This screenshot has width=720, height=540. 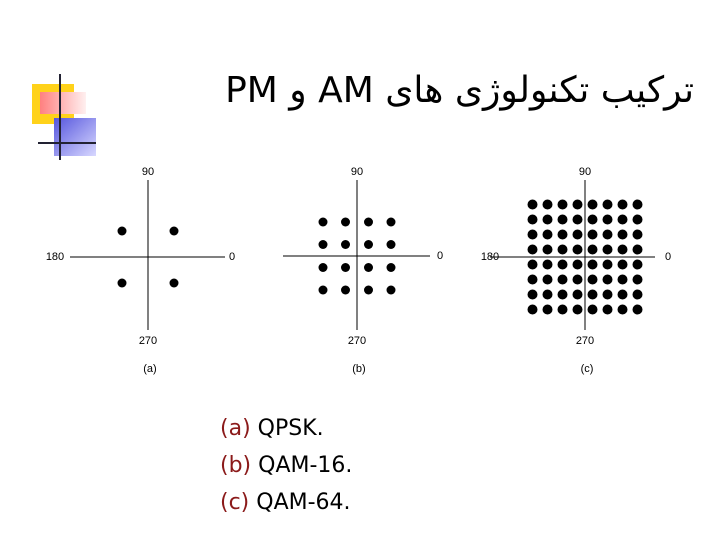 What do you see at coordinates (305, 465) in the screenshot?
I see `list-text: QAM-16.` at bounding box center [305, 465].